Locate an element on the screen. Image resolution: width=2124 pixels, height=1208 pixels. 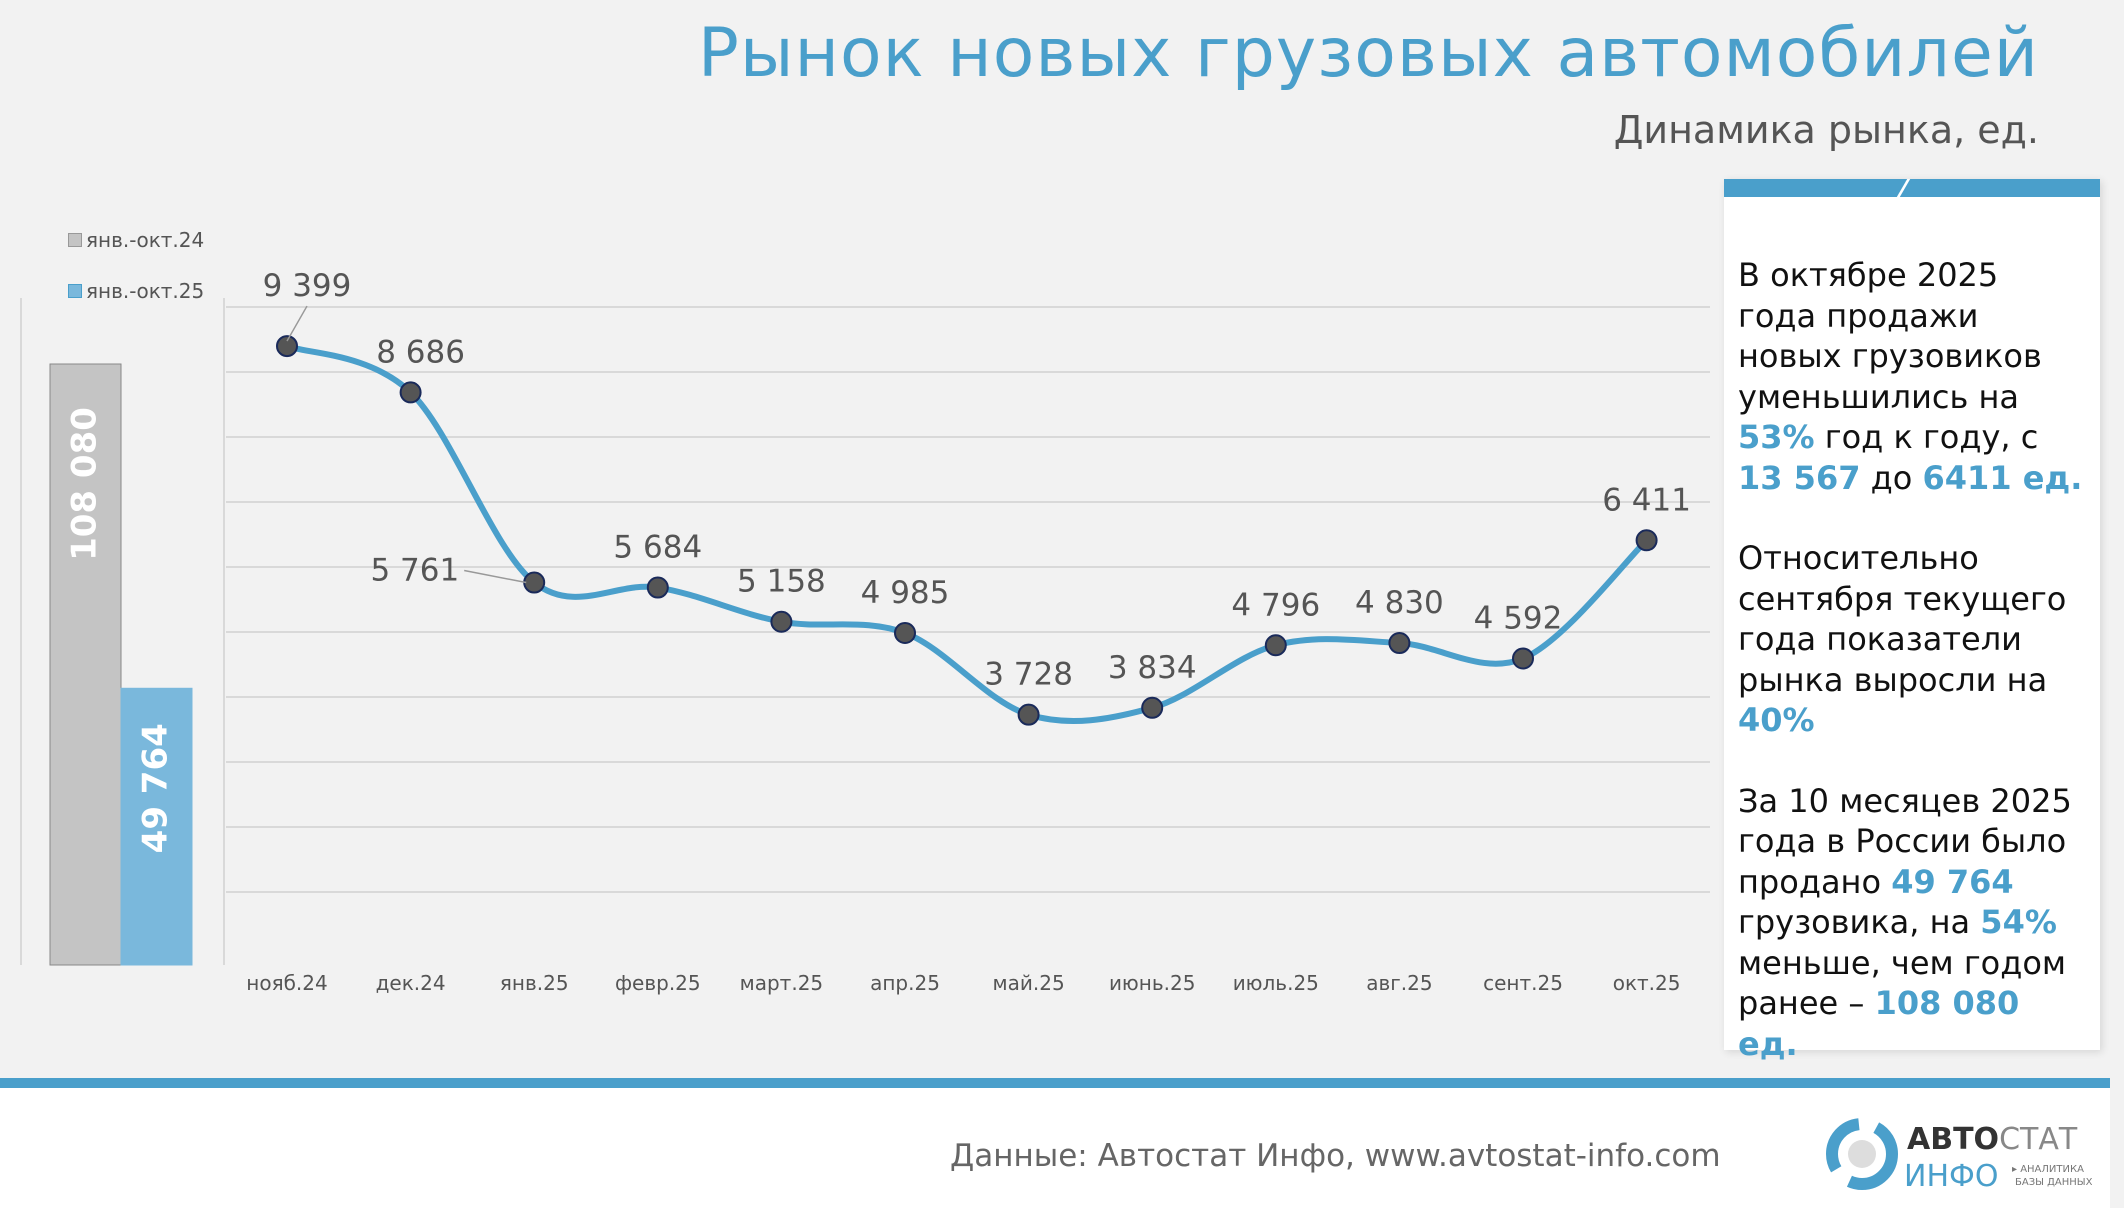
x-tick-label: авг.25 is located at coordinates (1399, 983).